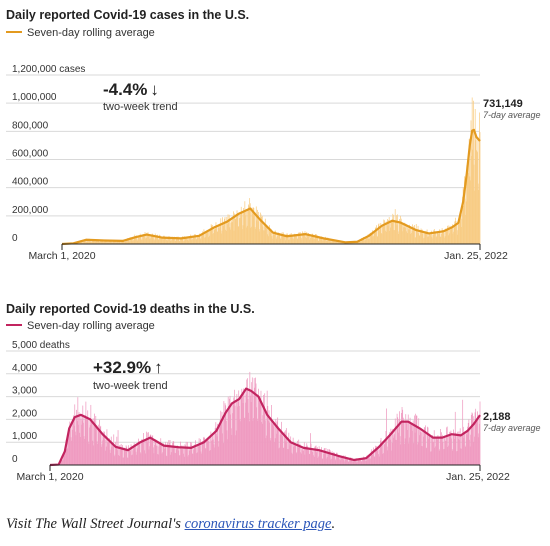 This screenshot has height=546, width=550. Describe the element at coordinates (61, 256) in the screenshot. I see `cases-x-start-label: March 1, 2020` at that location.